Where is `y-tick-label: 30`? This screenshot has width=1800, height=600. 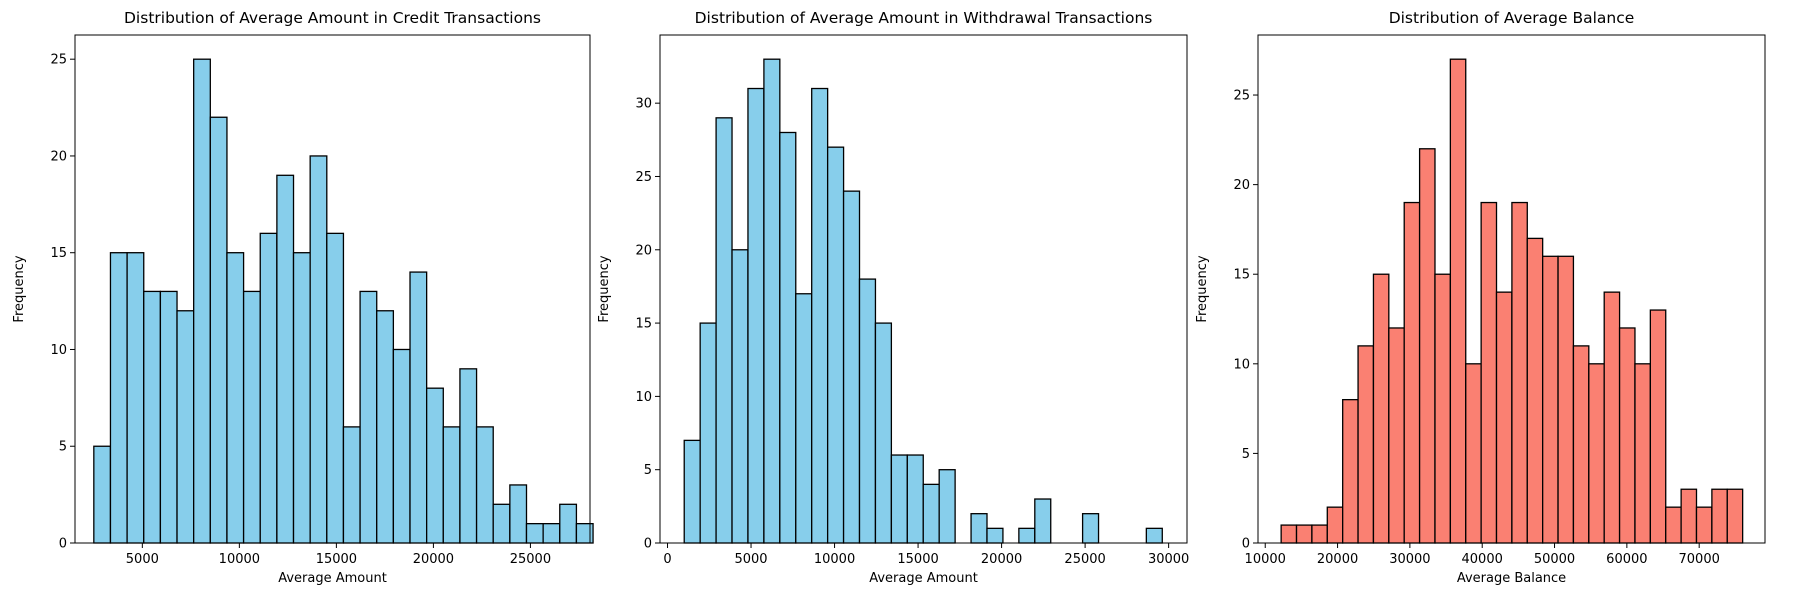
y-tick-label: 30 is located at coordinates (643, 104).